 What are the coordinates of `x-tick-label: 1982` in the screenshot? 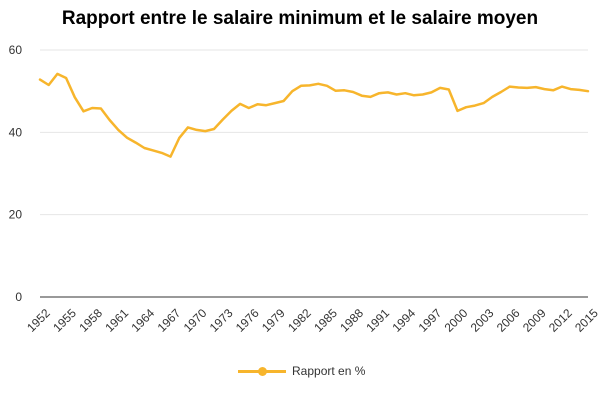 It's located at (299, 320).